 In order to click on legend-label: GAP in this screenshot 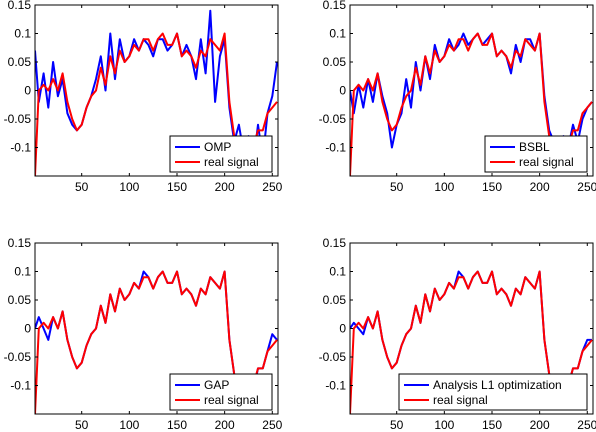, I will do `click(216, 385)`.